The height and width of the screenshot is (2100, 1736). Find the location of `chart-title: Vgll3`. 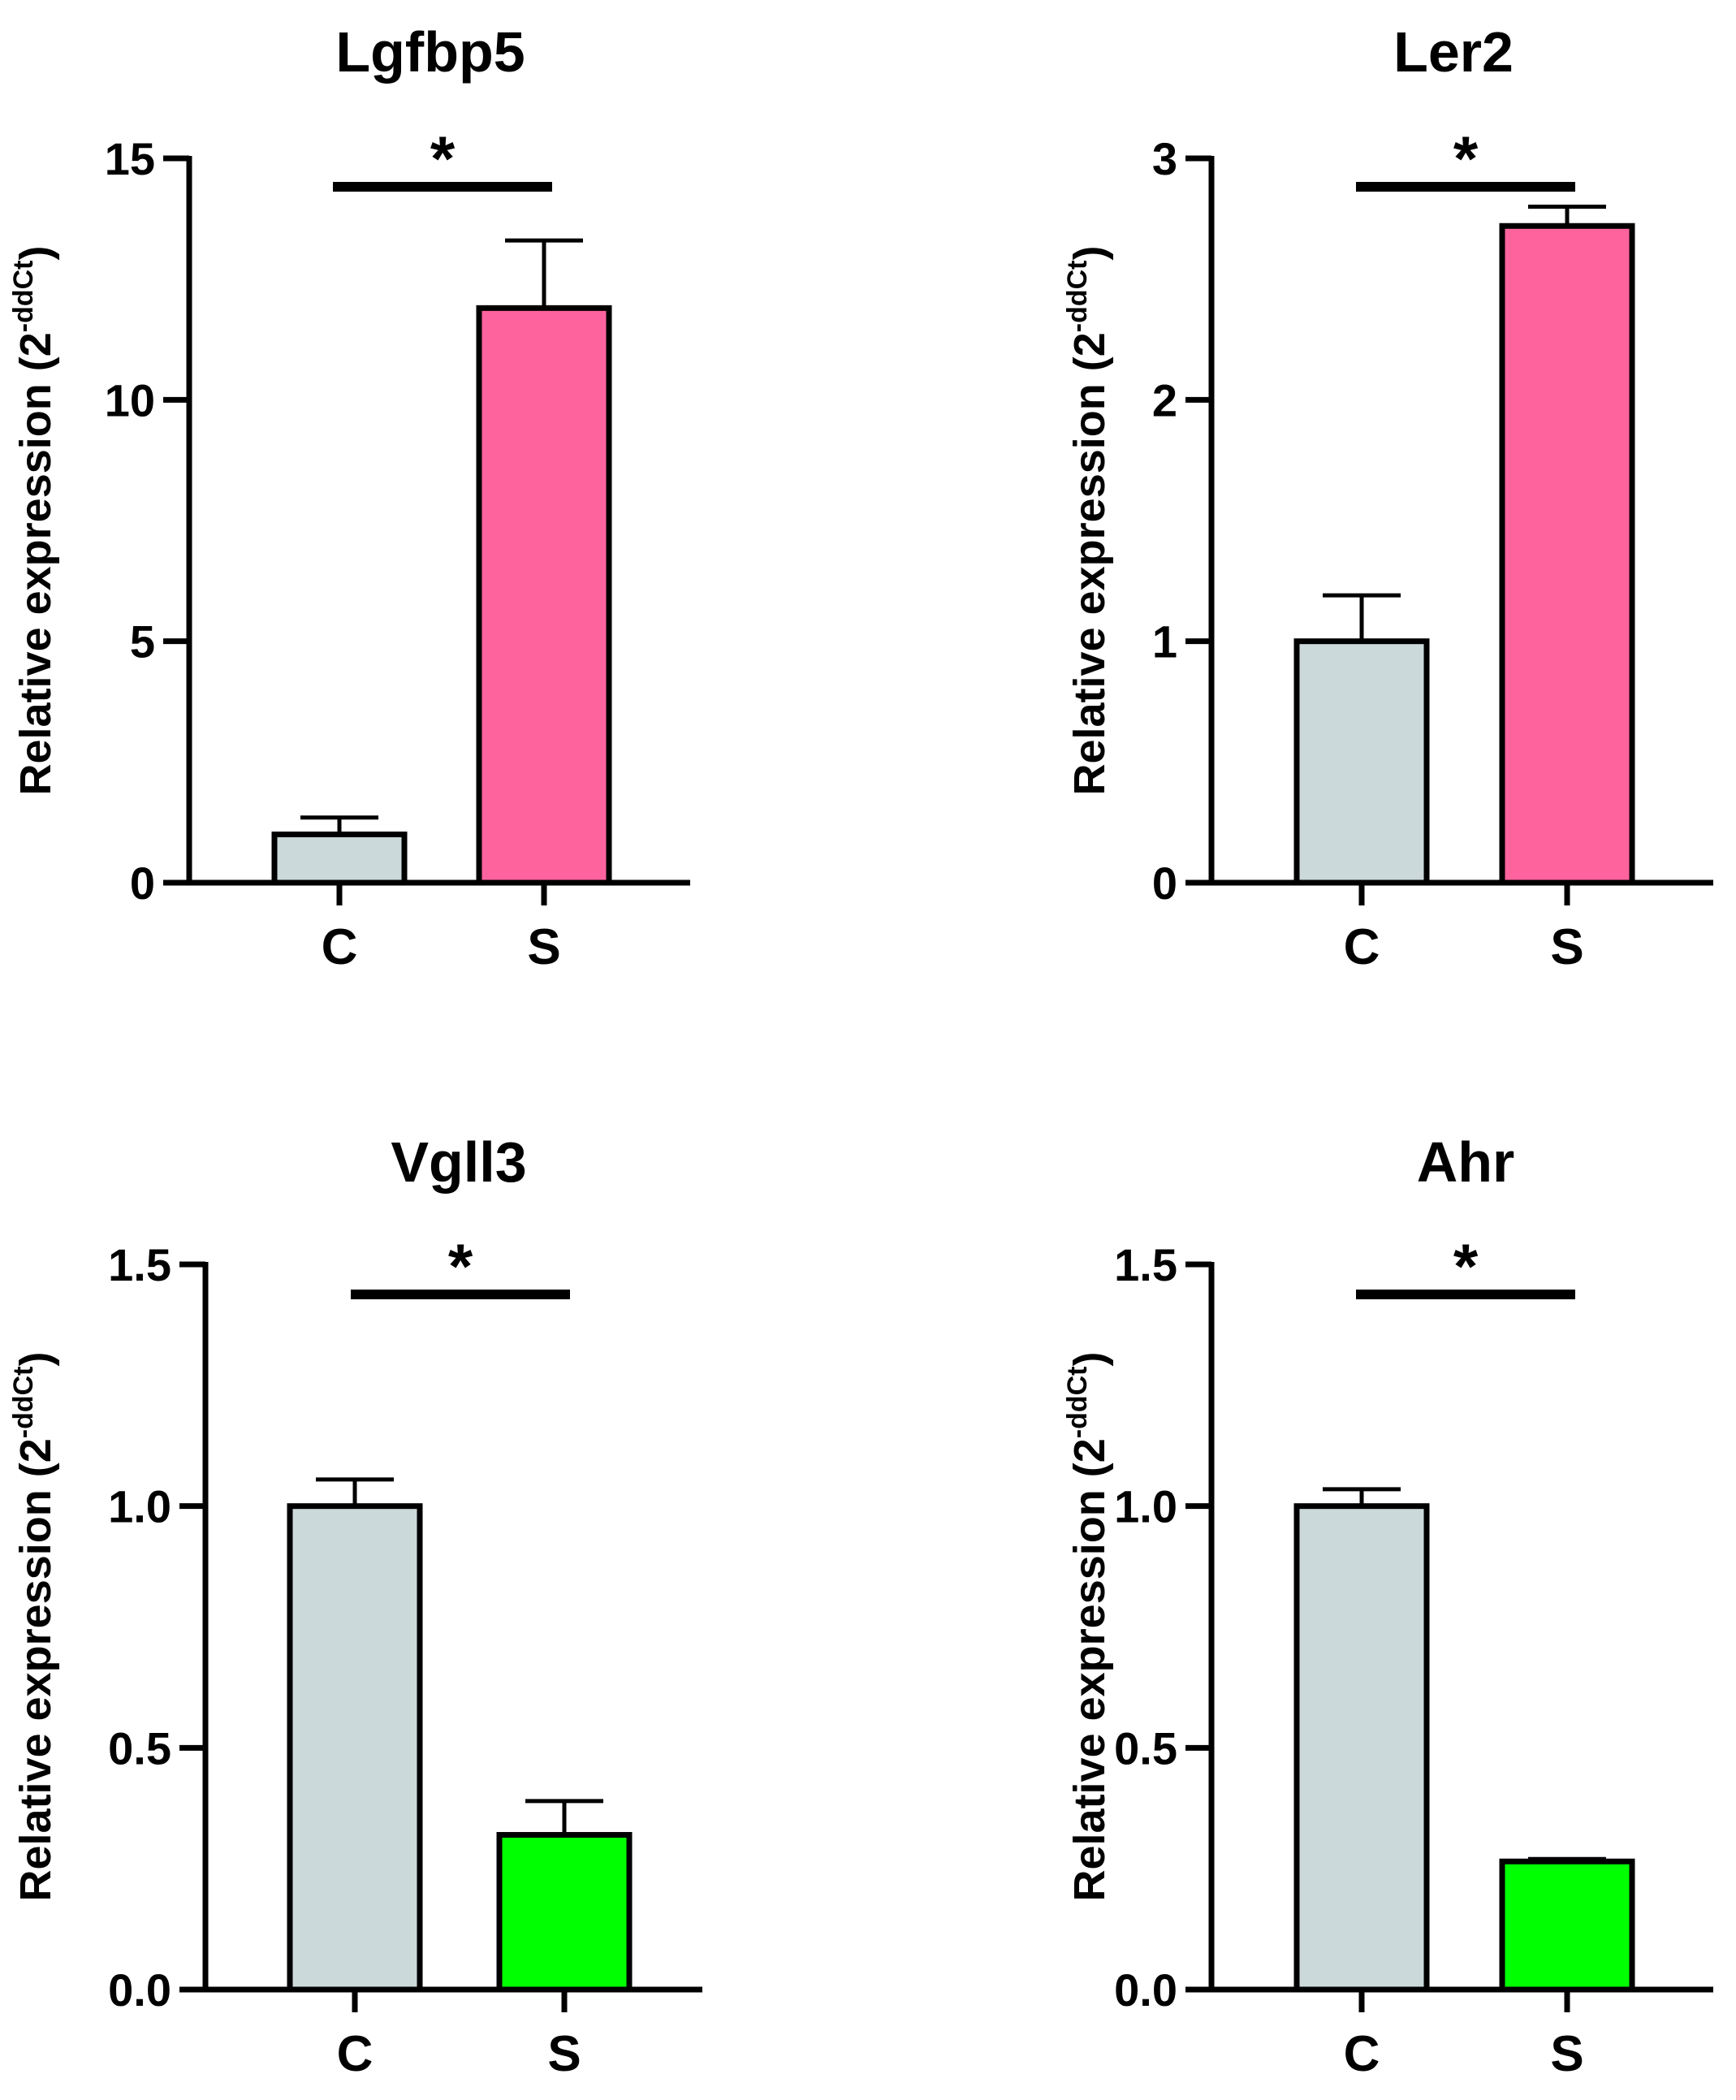

chart-title: Vgll3 is located at coordinates (459, 1162).